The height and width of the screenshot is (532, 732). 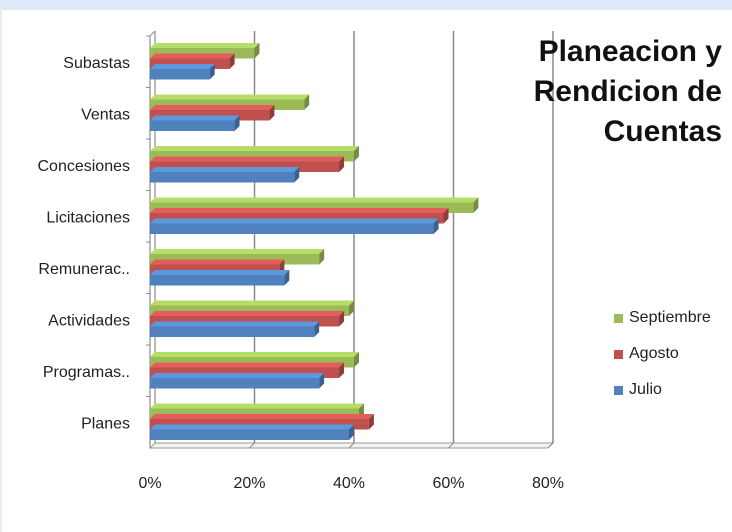 I want to click on y-category-label: Remunerac.., so click(x=84, y=269).